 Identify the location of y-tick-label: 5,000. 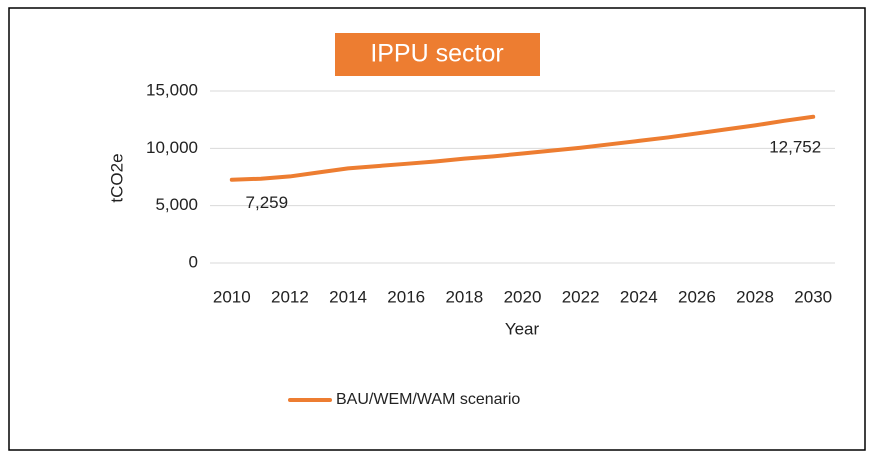
(176, 204).